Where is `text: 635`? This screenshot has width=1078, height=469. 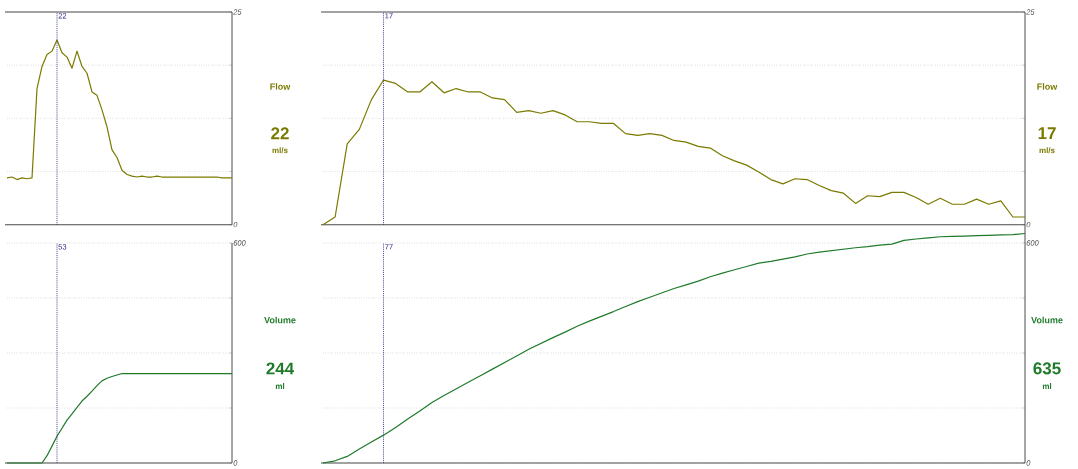 text: 635 is located at coordinates (1047, 368).